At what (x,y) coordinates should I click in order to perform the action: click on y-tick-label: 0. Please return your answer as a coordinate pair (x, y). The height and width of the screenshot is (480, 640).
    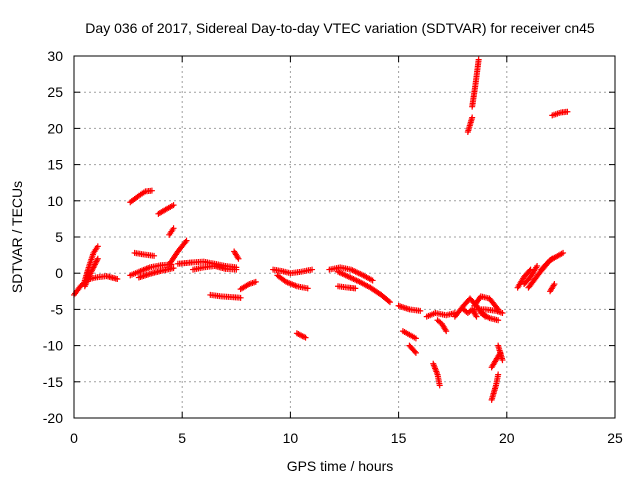
    Looking at the image, I should click on (59, 273).